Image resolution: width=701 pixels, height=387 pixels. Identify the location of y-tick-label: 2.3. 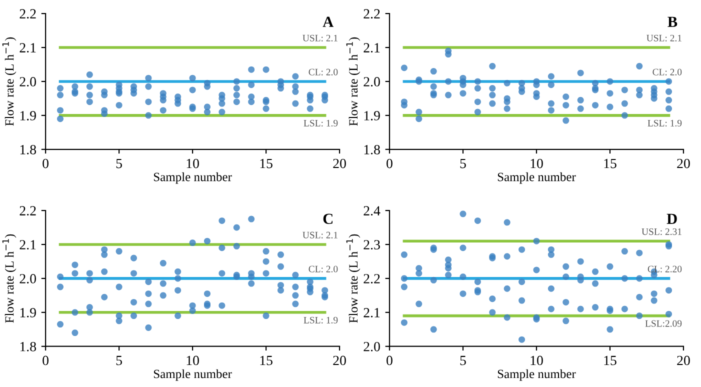
(372, 245).